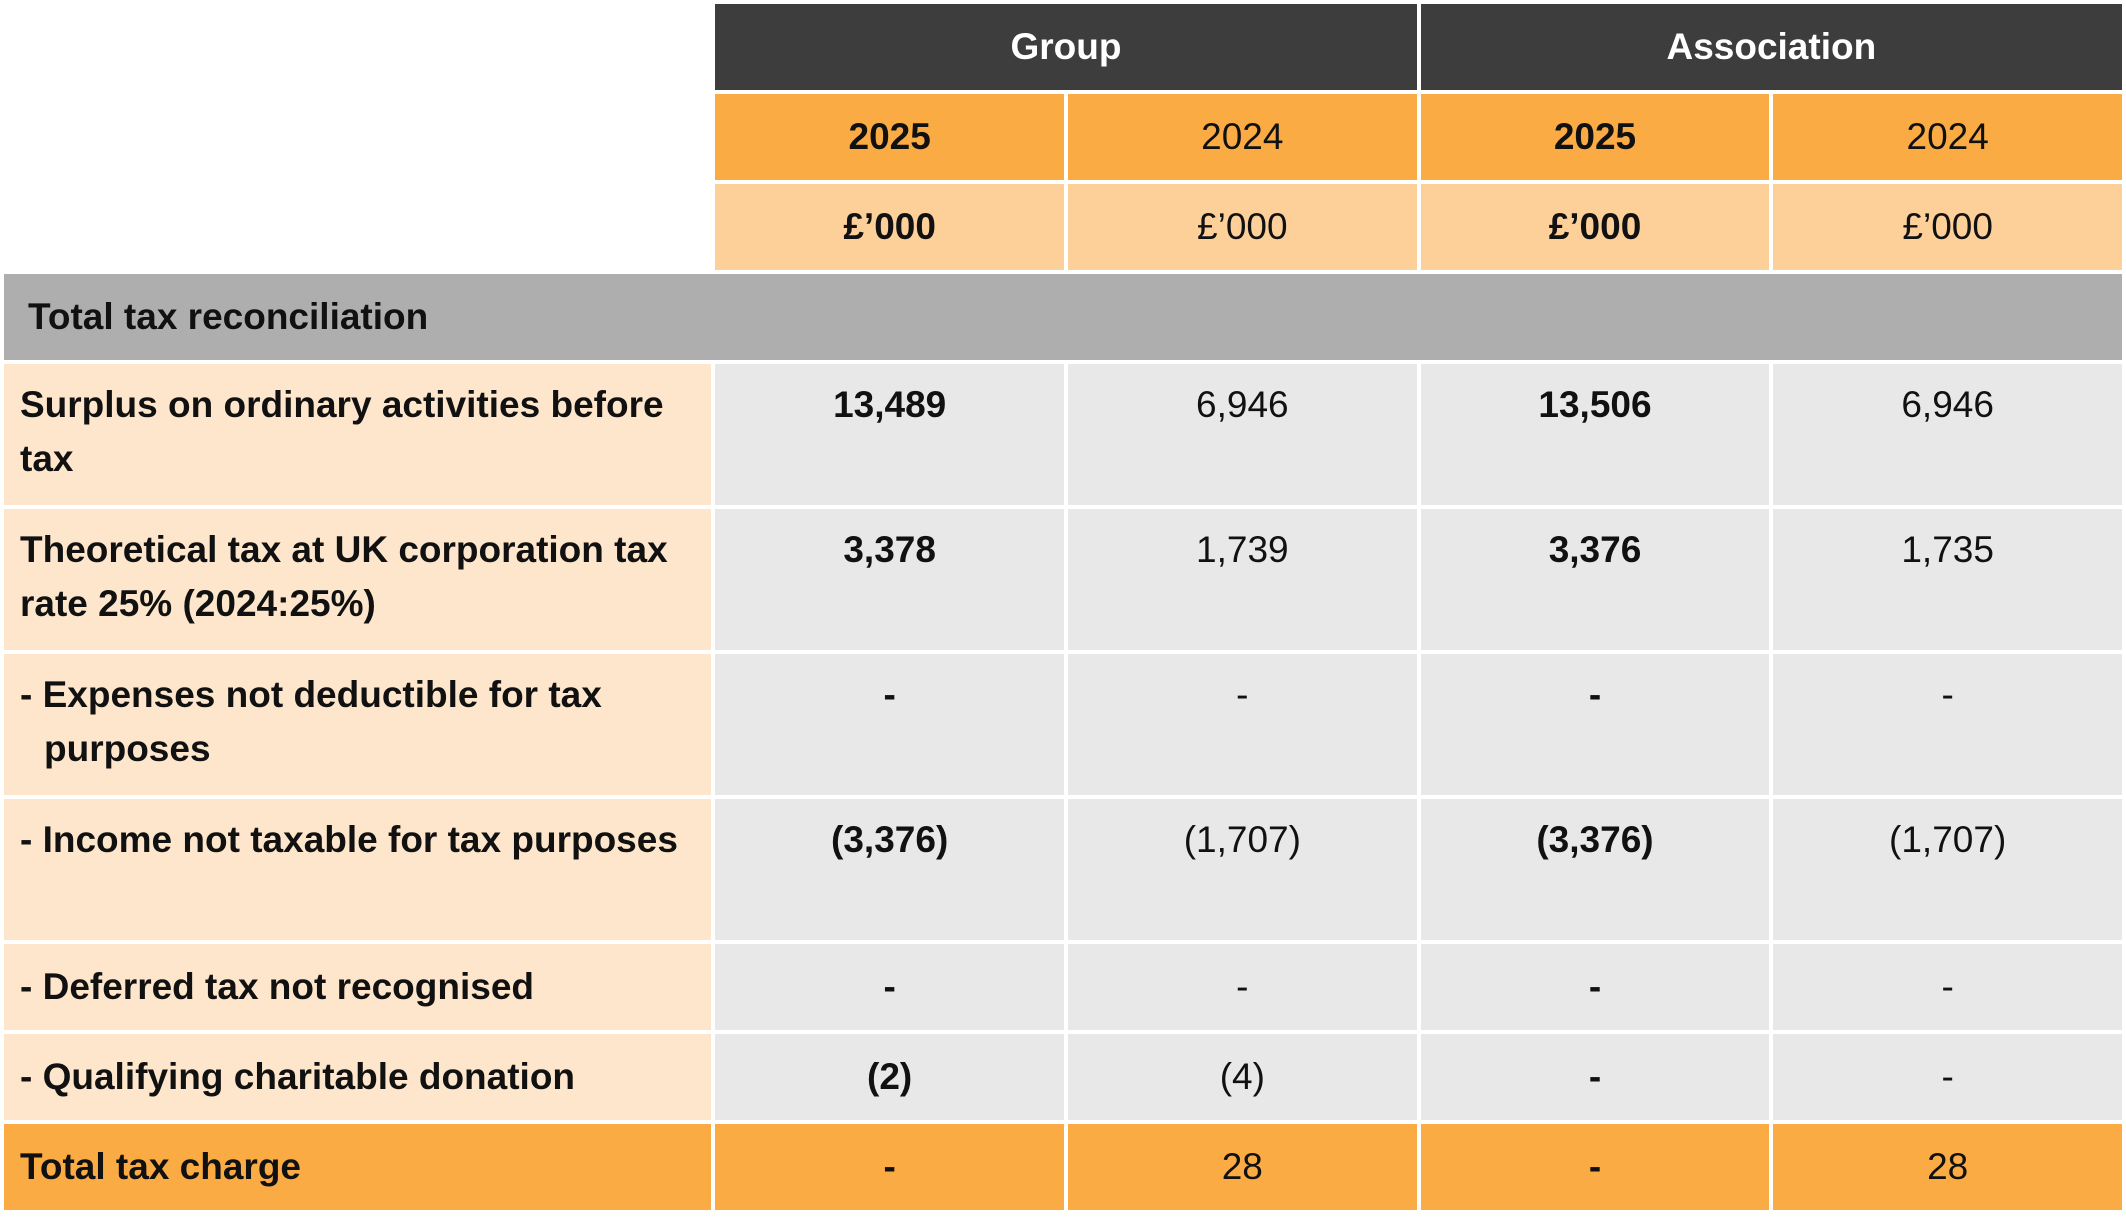 Image resolution: width=2126 pixels, height=1217 pixels. Describe the element at coordinates (889, 1077) in the screenshot. I see `value-cell: (2)` at that location.